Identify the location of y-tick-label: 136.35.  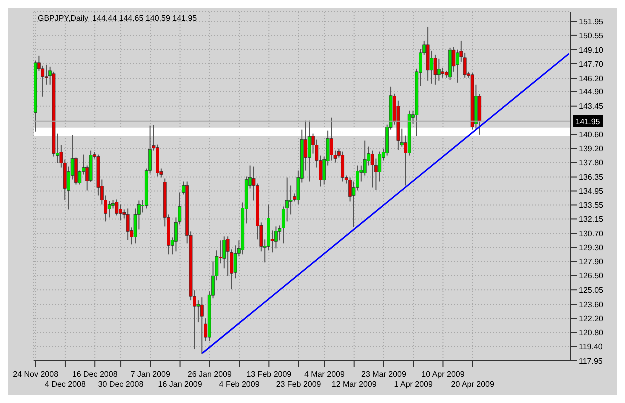
(591, 177).